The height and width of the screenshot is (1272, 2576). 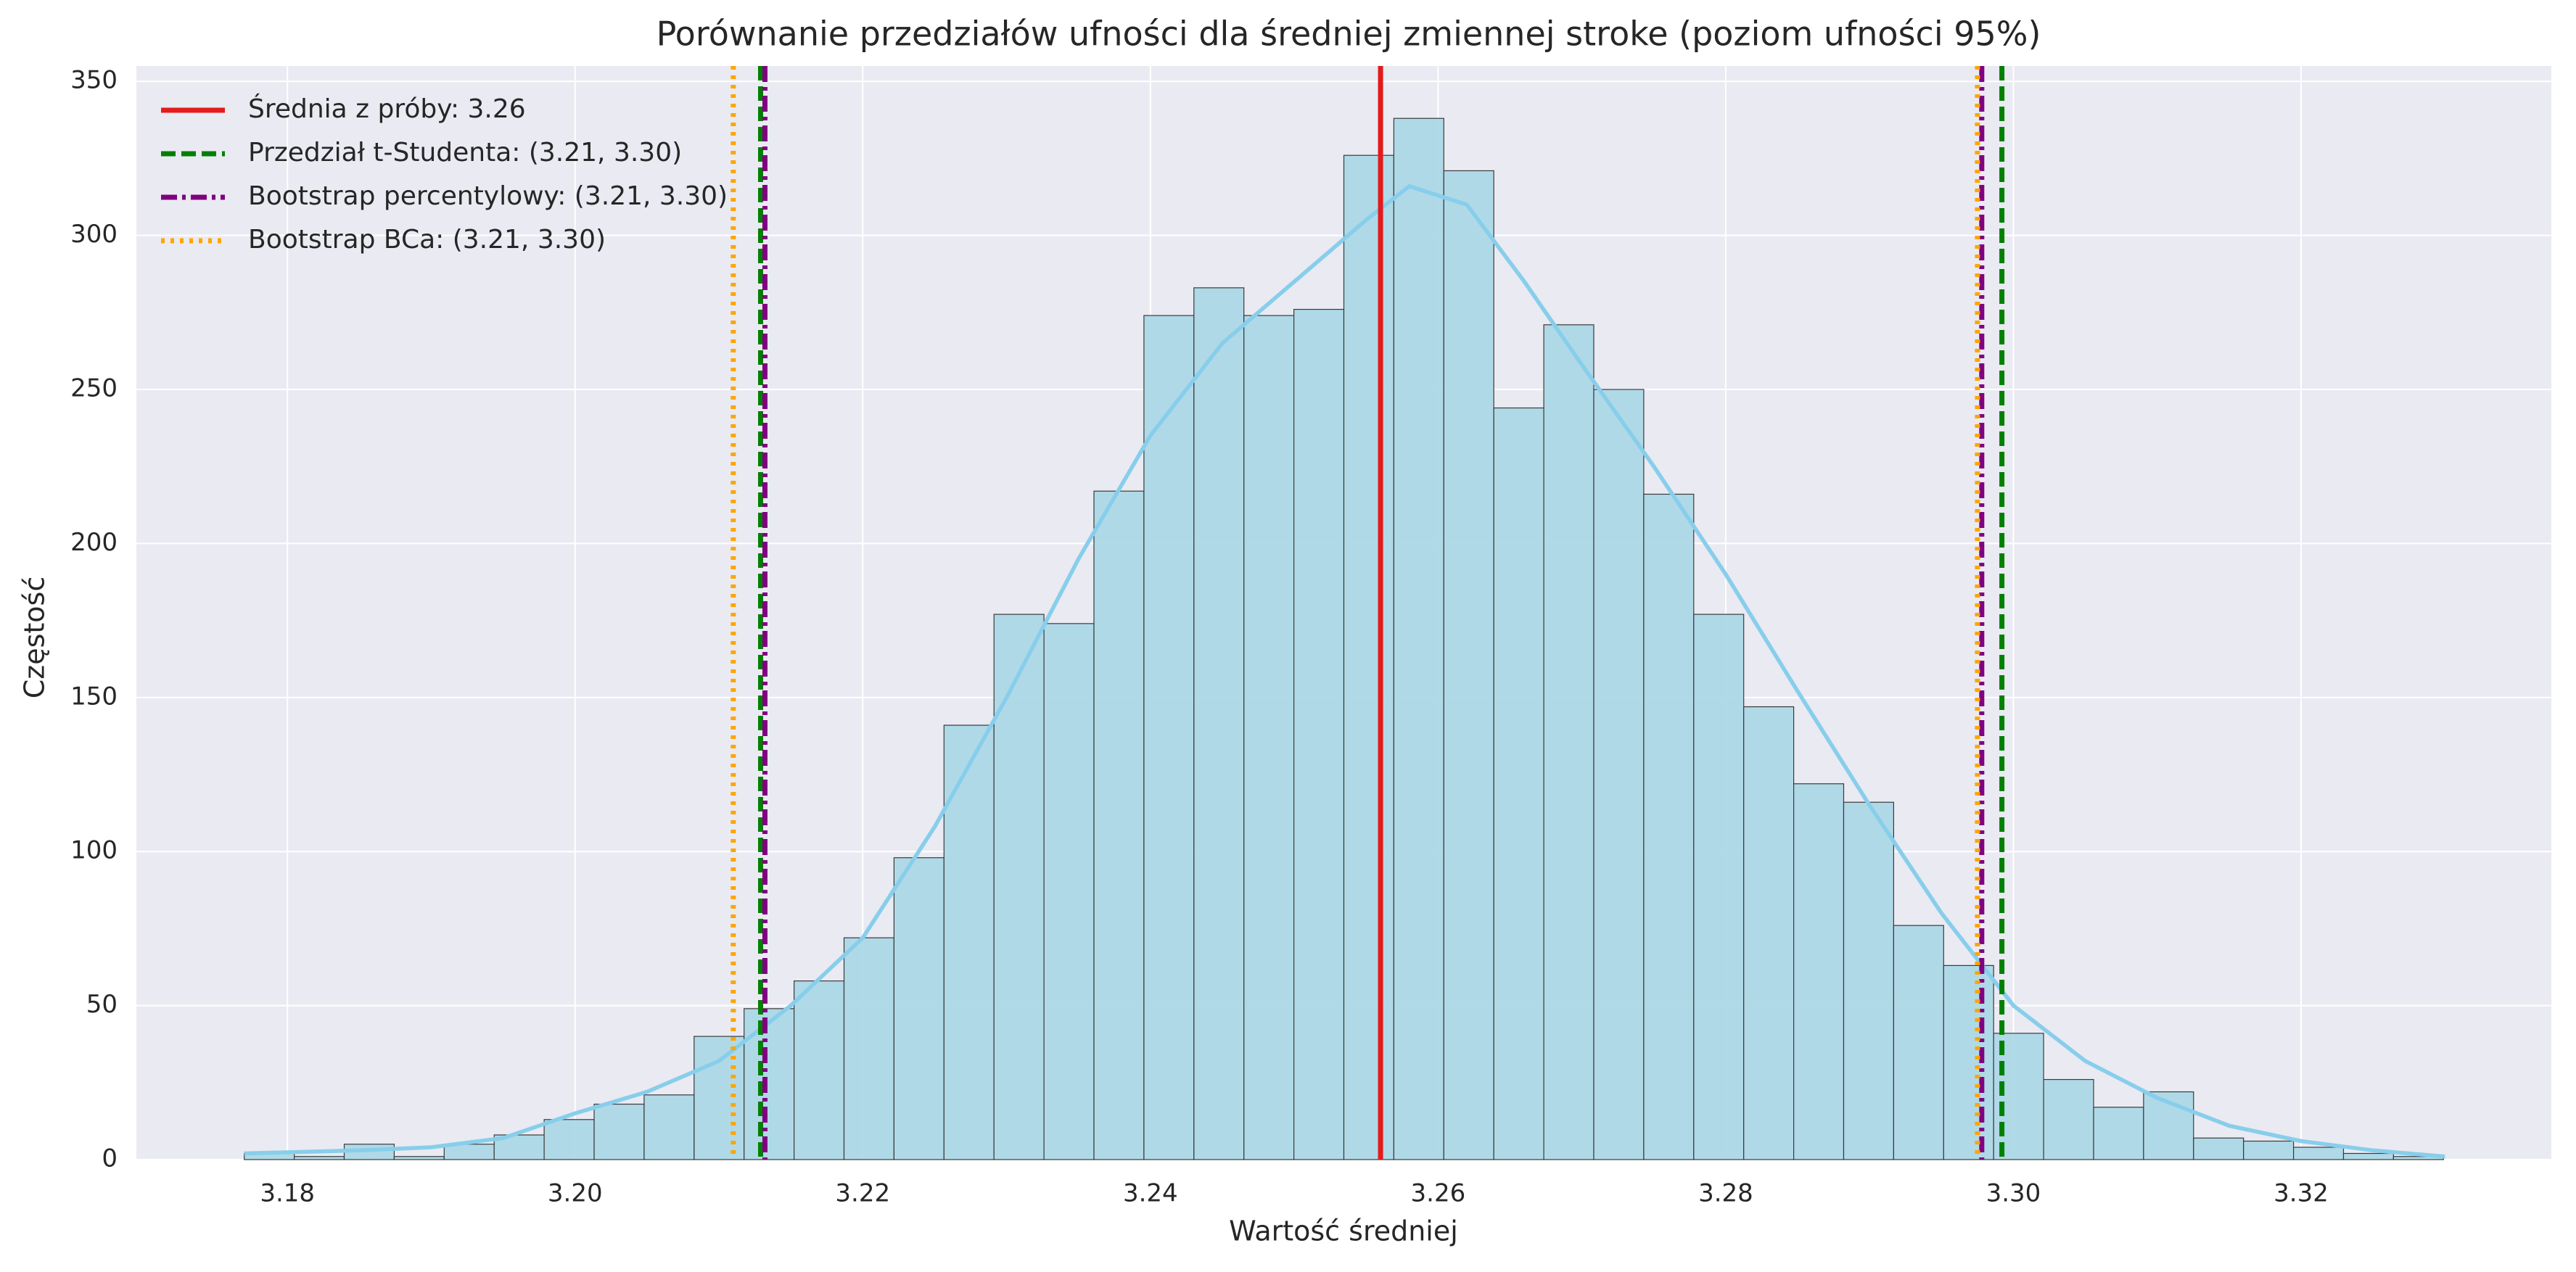 I want to click on x-tick-label: 3.22, so click(x=862, y=1193).